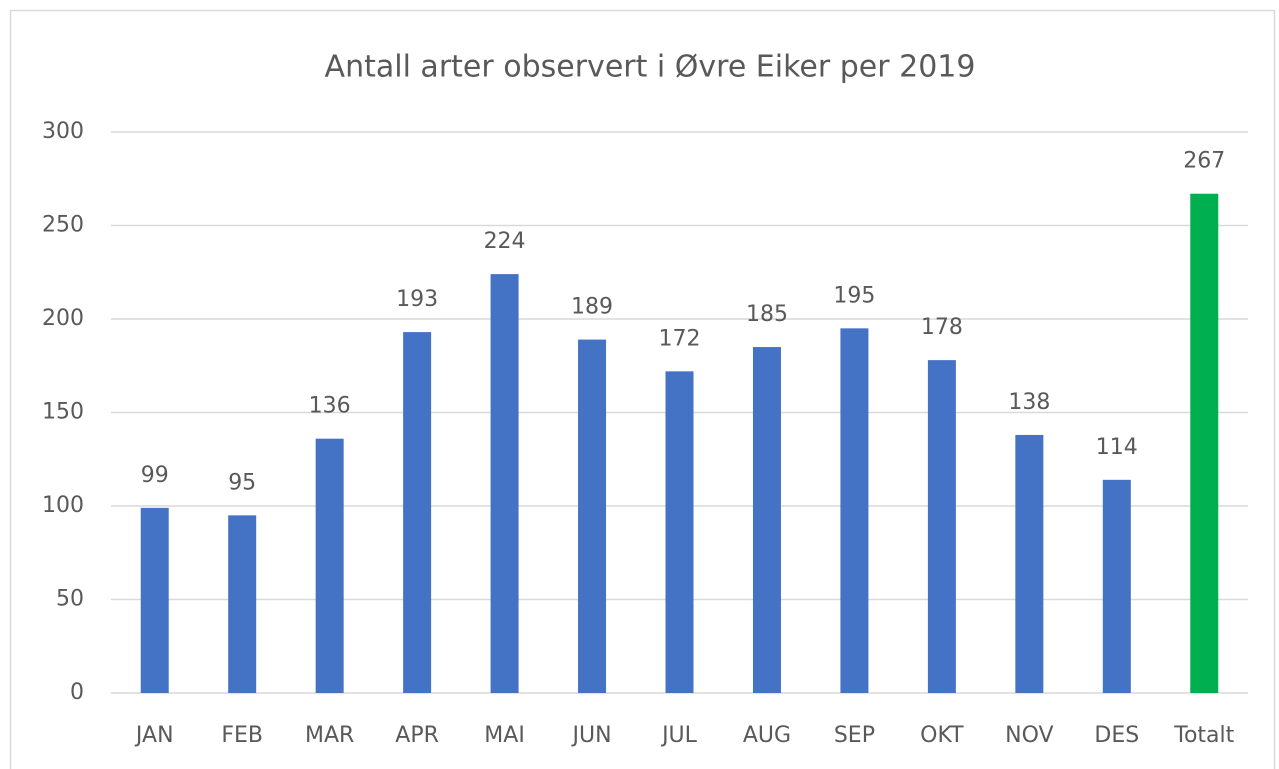  I want to click on x-tick-label: FEB, so click(242, 735).